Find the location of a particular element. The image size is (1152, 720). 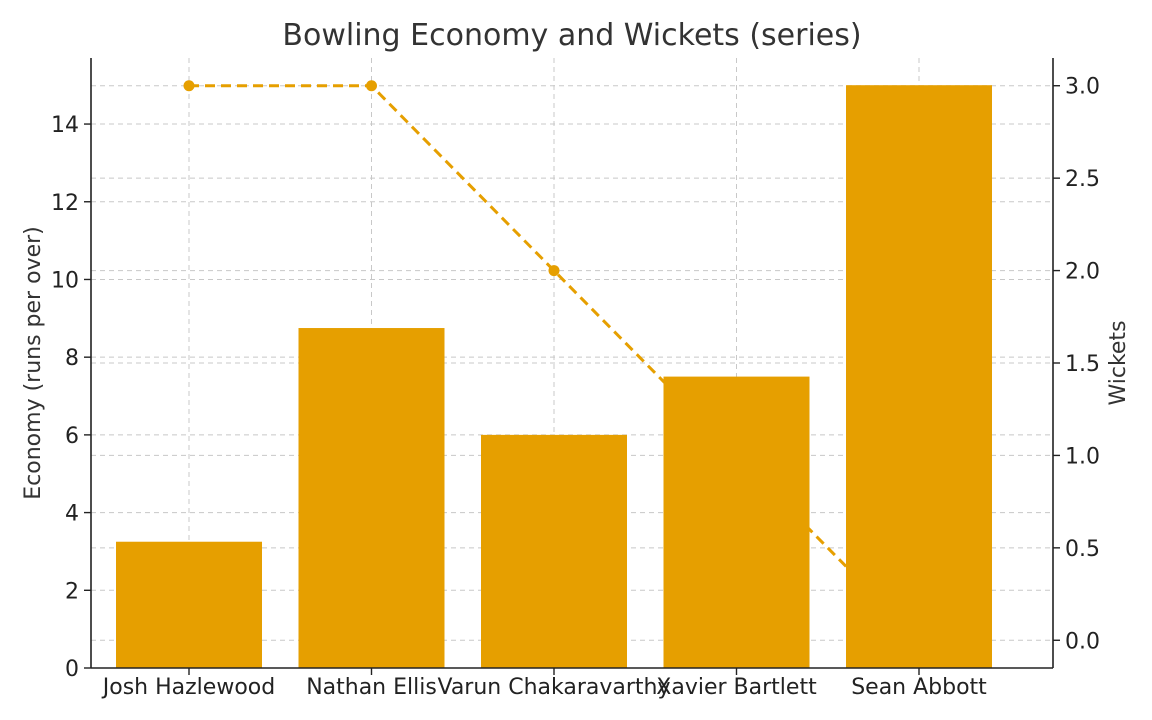

y-tick-label: 8 is located at coordinates (72, 358).